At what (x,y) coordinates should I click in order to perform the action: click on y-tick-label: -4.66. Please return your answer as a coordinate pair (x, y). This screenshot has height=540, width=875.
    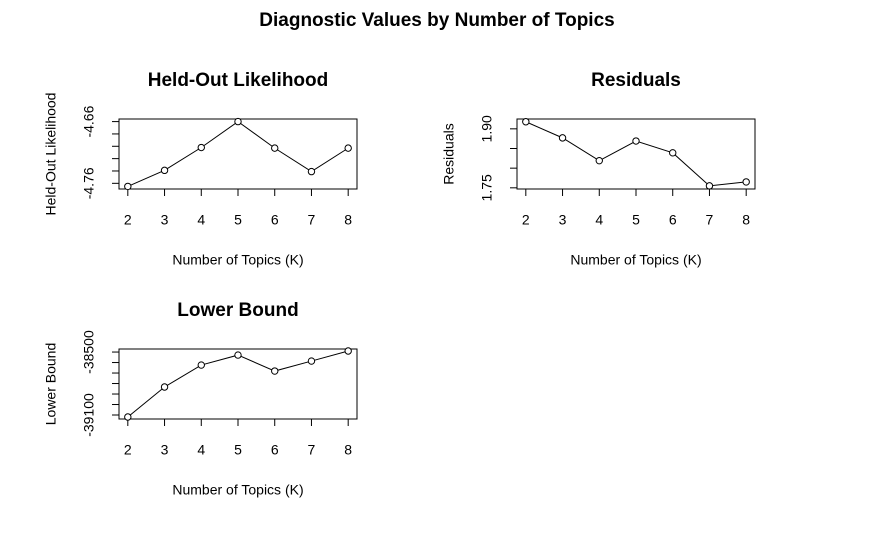
    Looking at the image, I should click on (89, 121).